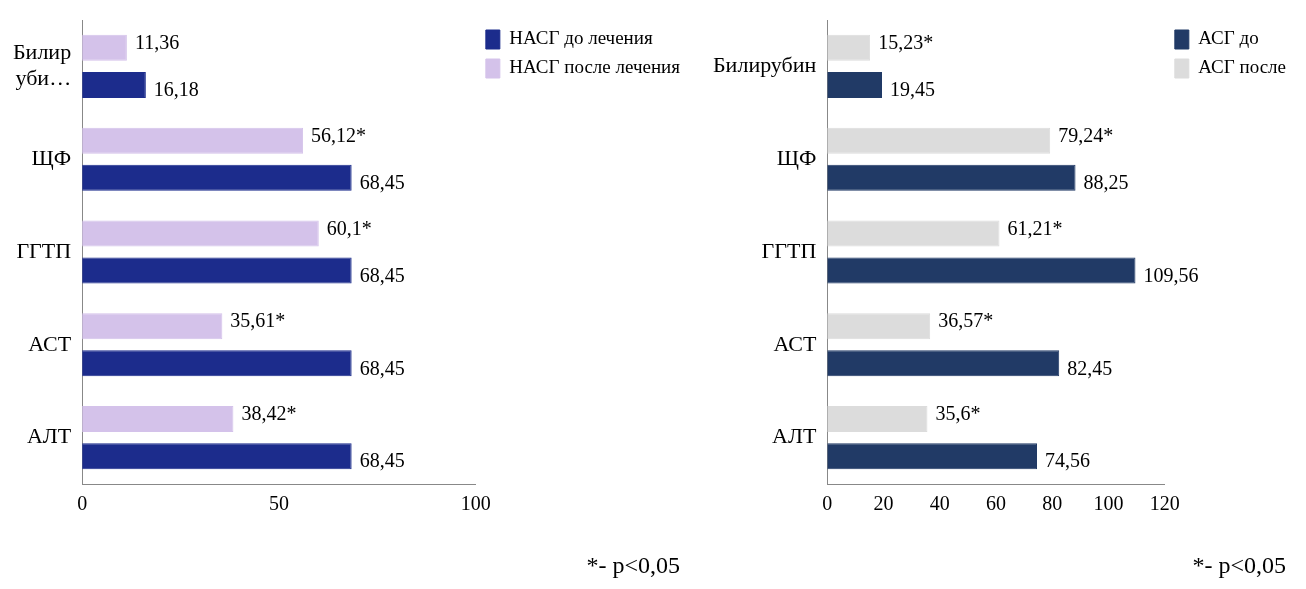  What do you see at coordinates (581, 38) in the screenshot?
I see `legend-label: НАСГ до лечения` at bounding box center [581, 38].